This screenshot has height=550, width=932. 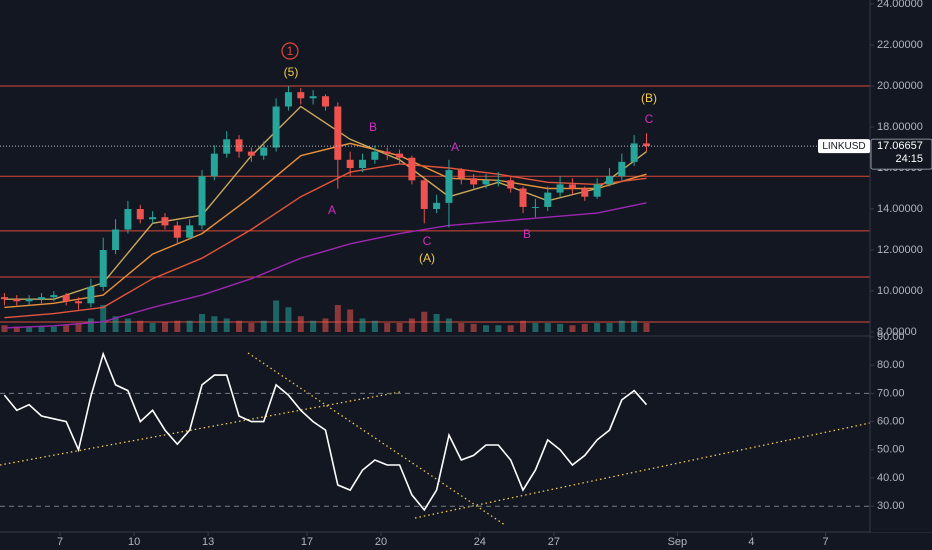 What do you see at coordinates (897, 332) in the screenshot?
I see `y-tick-label: 8.00000` at bounding box center [897, 332].